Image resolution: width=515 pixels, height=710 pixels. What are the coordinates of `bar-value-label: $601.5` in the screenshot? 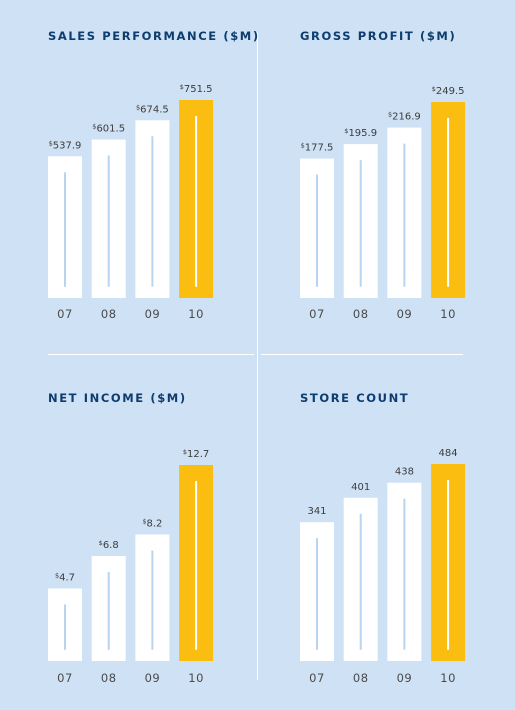 It's located at (108, 129).